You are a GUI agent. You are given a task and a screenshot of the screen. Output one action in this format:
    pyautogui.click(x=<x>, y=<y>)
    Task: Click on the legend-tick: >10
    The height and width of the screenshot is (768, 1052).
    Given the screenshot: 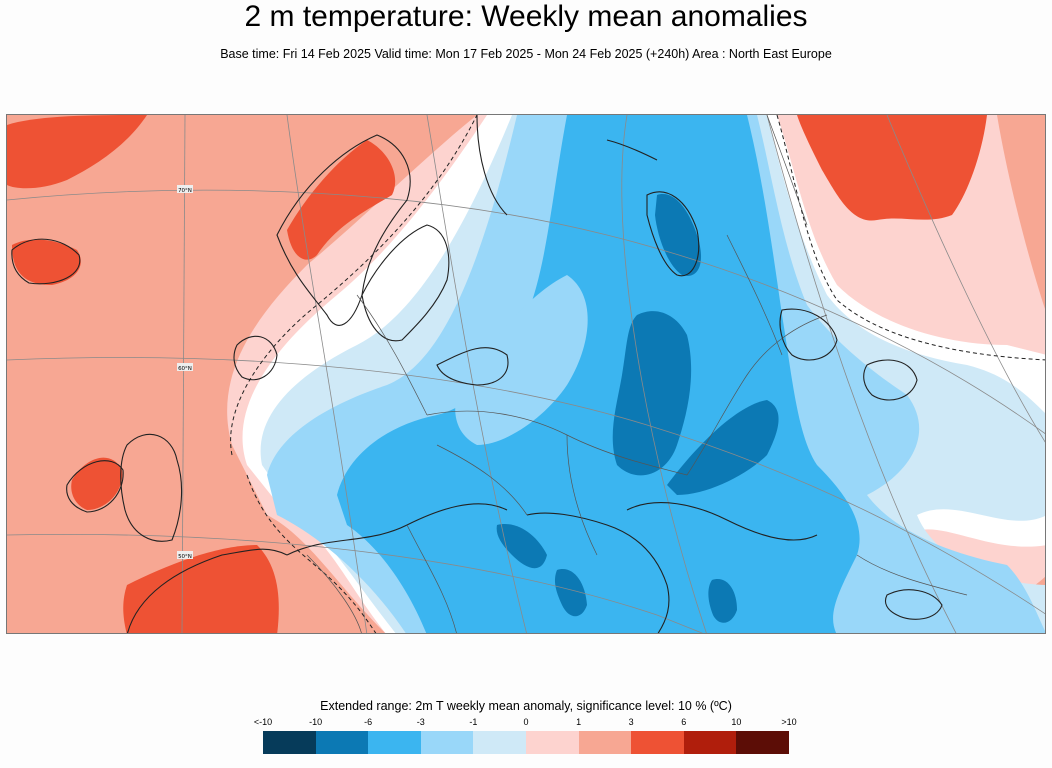 What is the action you would take?
    pyautogui.click(x=789, y=722)
    